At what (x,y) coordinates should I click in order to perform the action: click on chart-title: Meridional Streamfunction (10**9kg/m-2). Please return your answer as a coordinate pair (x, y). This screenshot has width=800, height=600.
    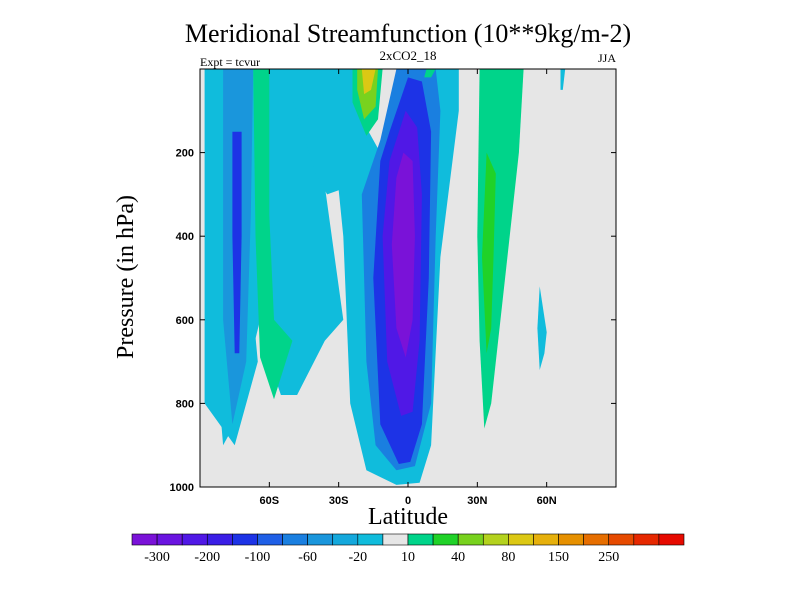
    Looking at the image, I should click on (408, 33).